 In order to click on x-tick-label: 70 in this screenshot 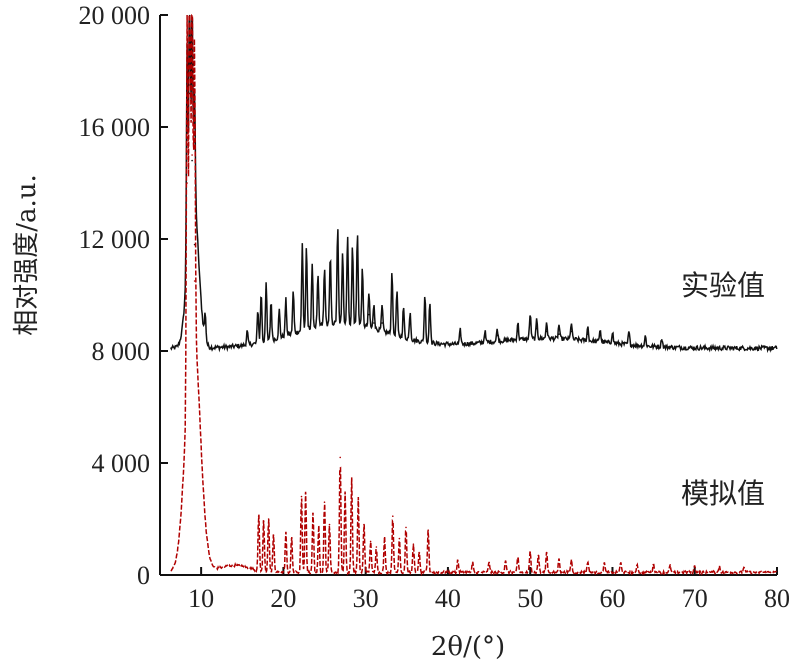, I will do `click(695, 598)`.